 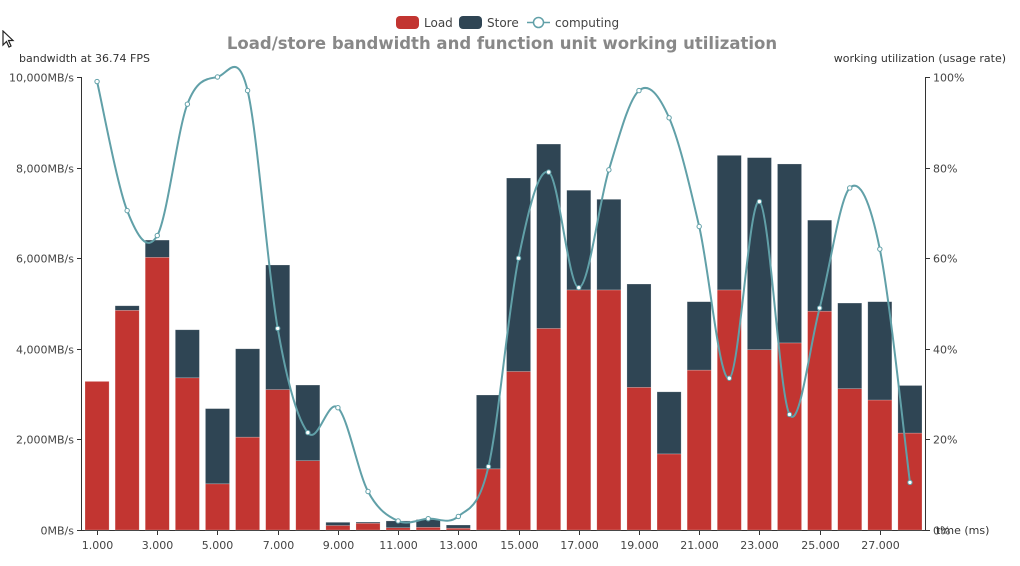 What do you see at coordinates (941, 531) in the screenshot?
I see `y-right-tick-label: 0%` at bounding box center [941, 531].